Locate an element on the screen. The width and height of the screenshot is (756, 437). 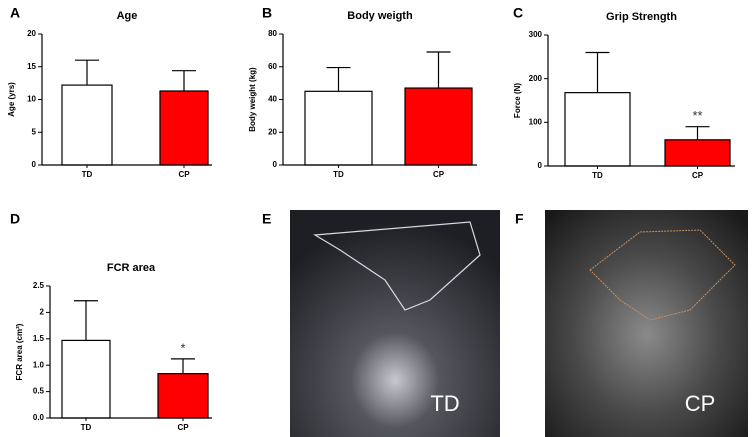
y-tick-label: 300 is located at coordinates (536, 34).